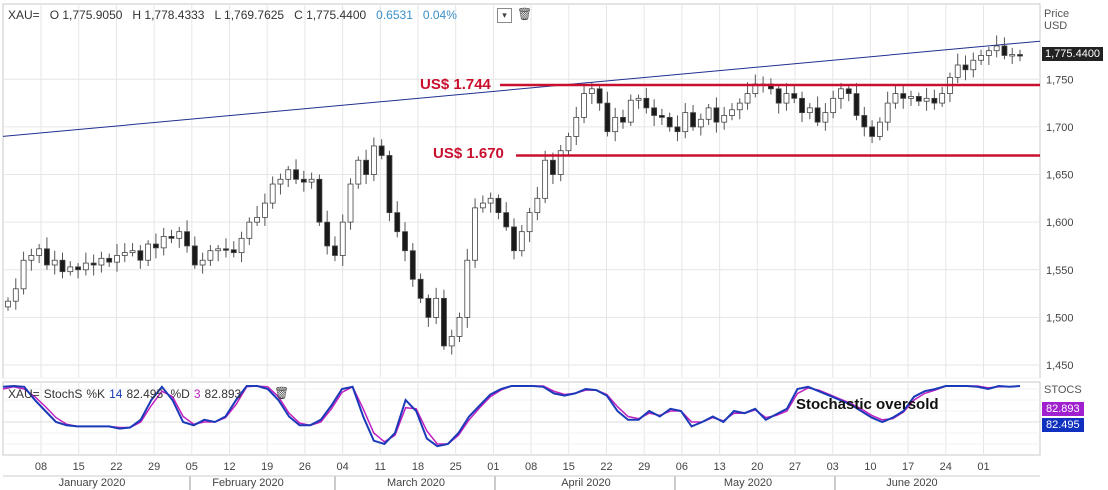 The height and width of the screenshot is (490, 1108). What do you see at coordinates (1060, 80) in the screenshot?
I see `y-tick-label: 1,750` at bounding box center [1060, 80].